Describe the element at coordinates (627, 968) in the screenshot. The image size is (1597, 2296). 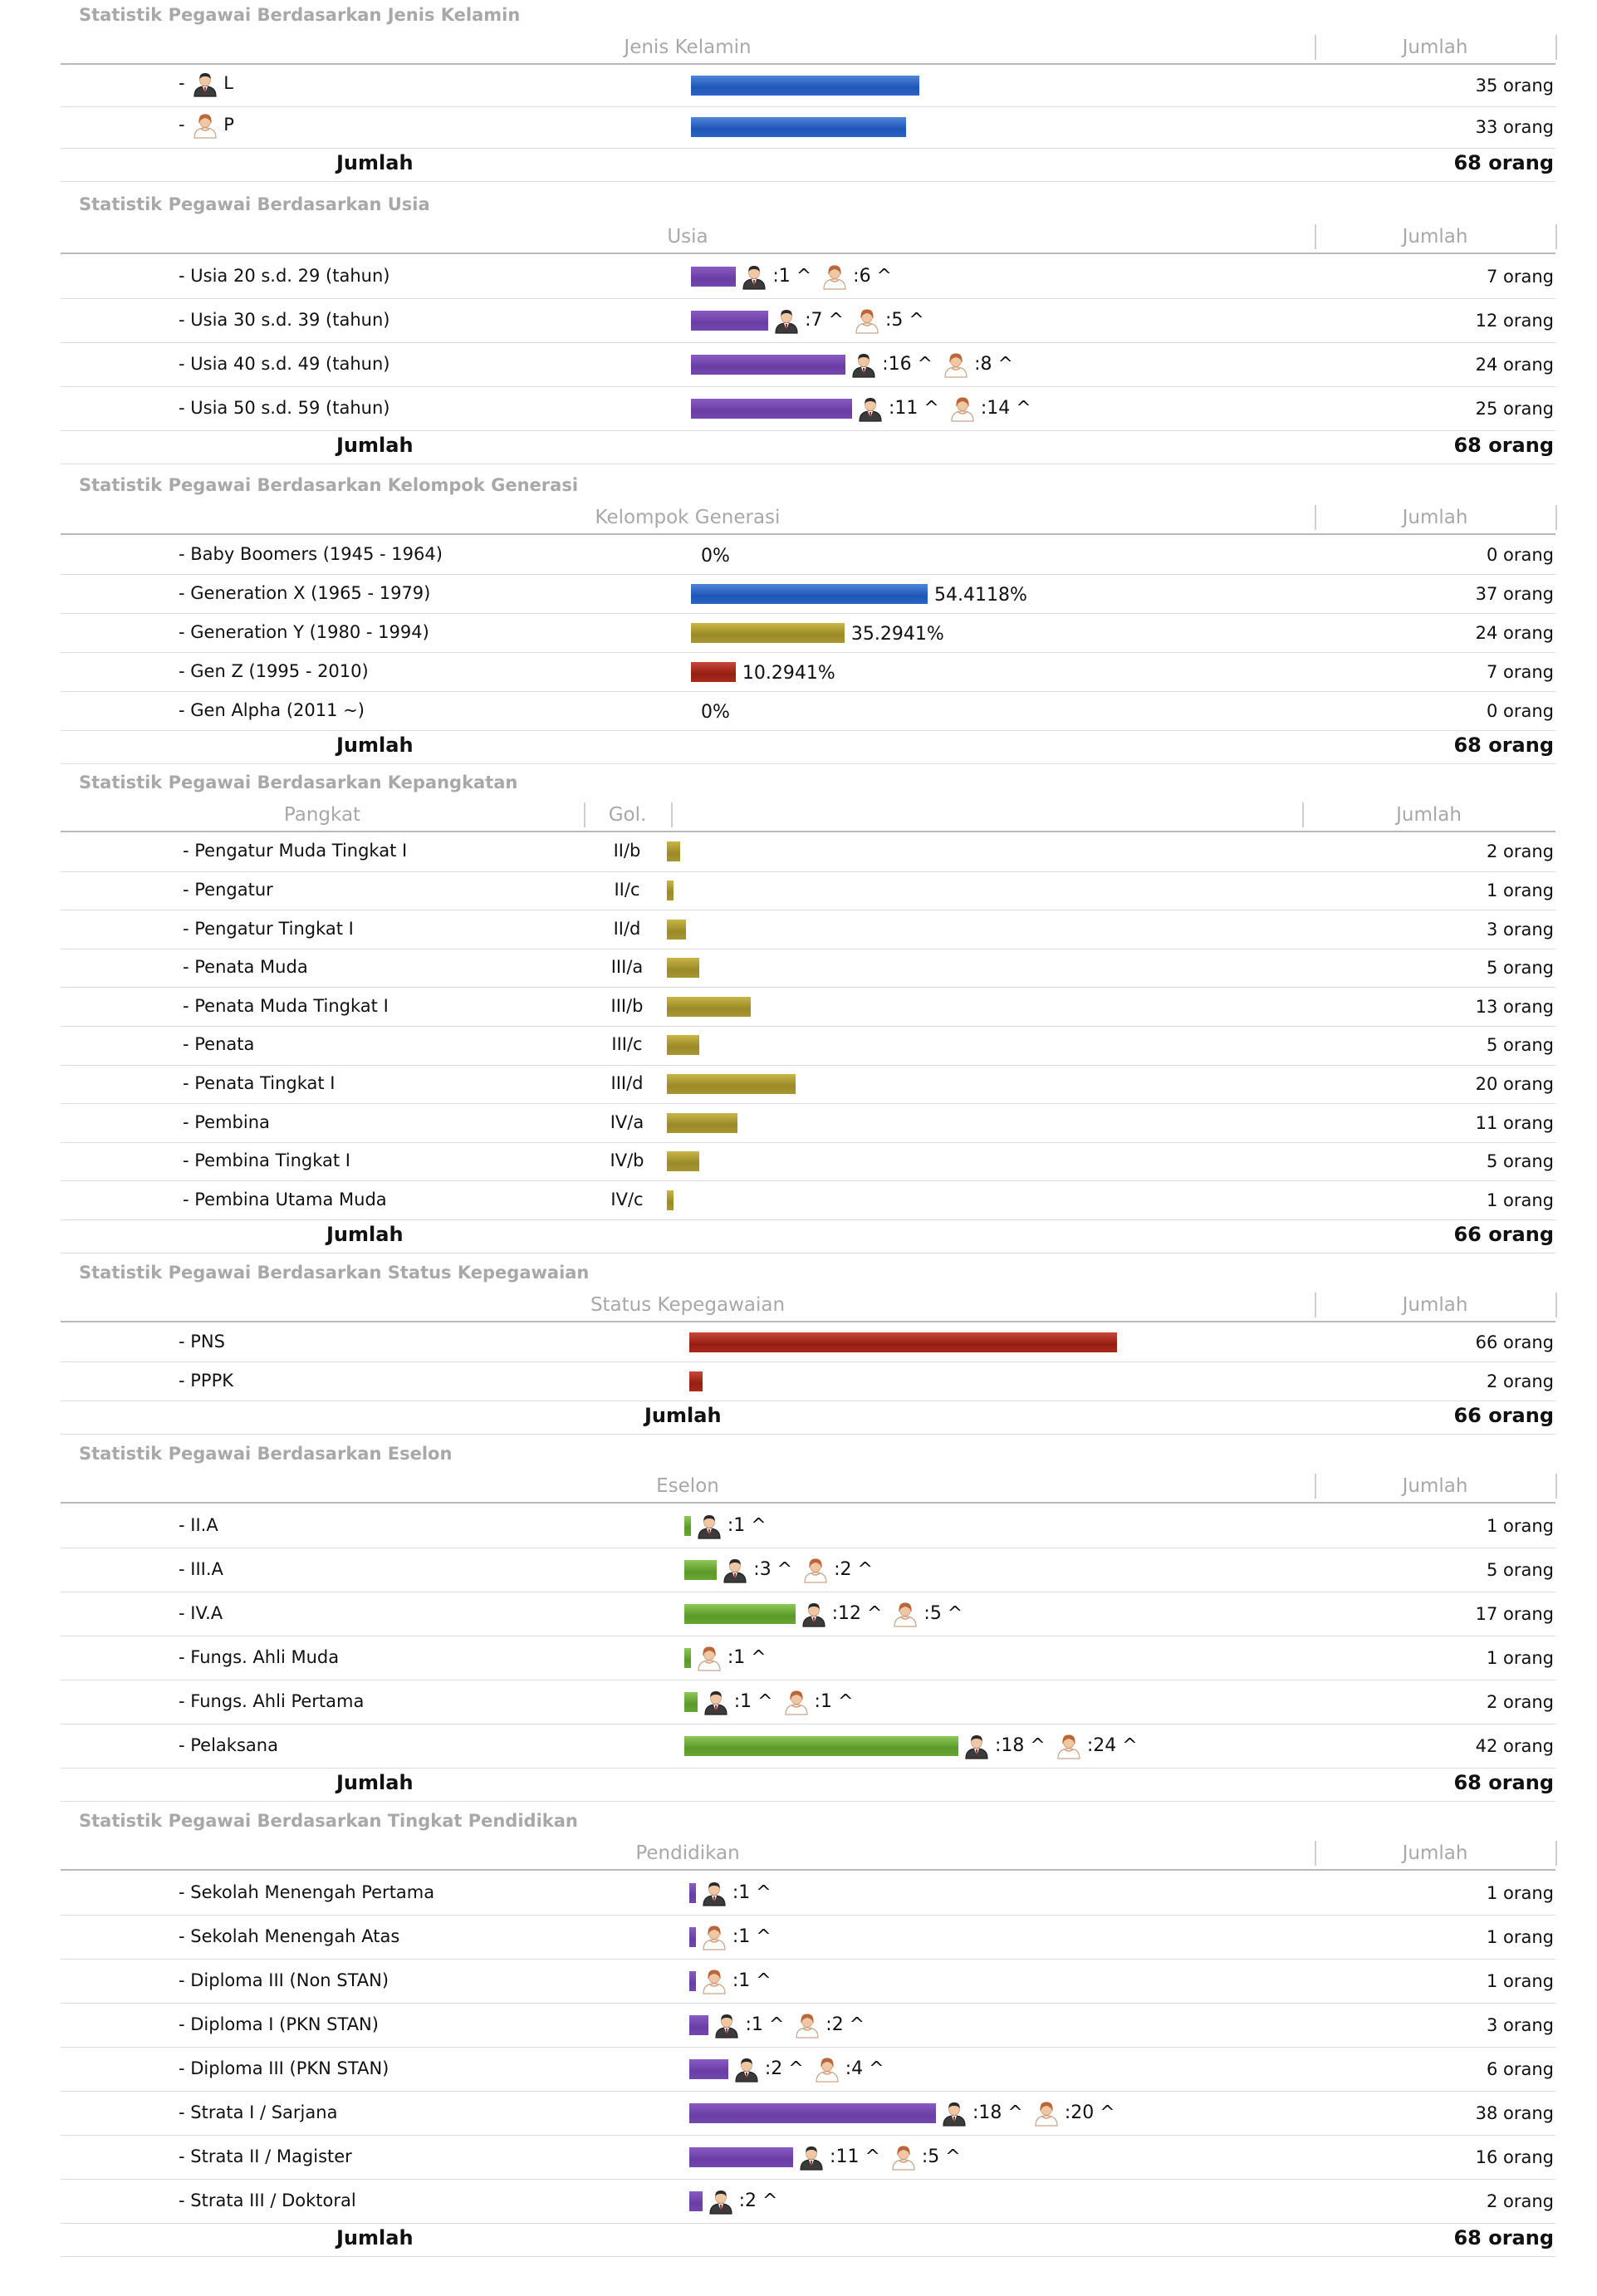
I see `rank-golongan: III/a` at that location.